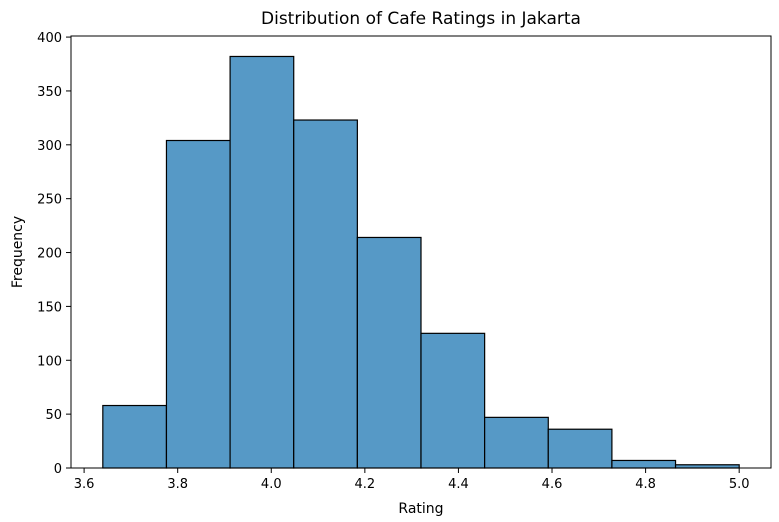 Image resolution: width=779 pixels, height=522 pixels. I want to click on x-tick-label: 4.6, so click(552, 484).